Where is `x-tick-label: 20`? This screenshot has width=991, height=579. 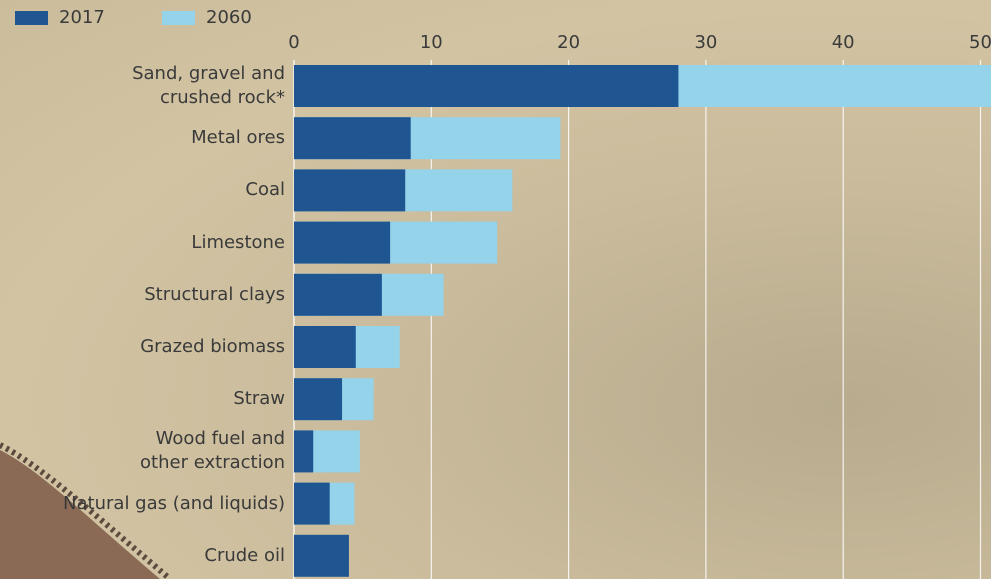 x-tick-label: 20 is located at coordinates (568, 42).